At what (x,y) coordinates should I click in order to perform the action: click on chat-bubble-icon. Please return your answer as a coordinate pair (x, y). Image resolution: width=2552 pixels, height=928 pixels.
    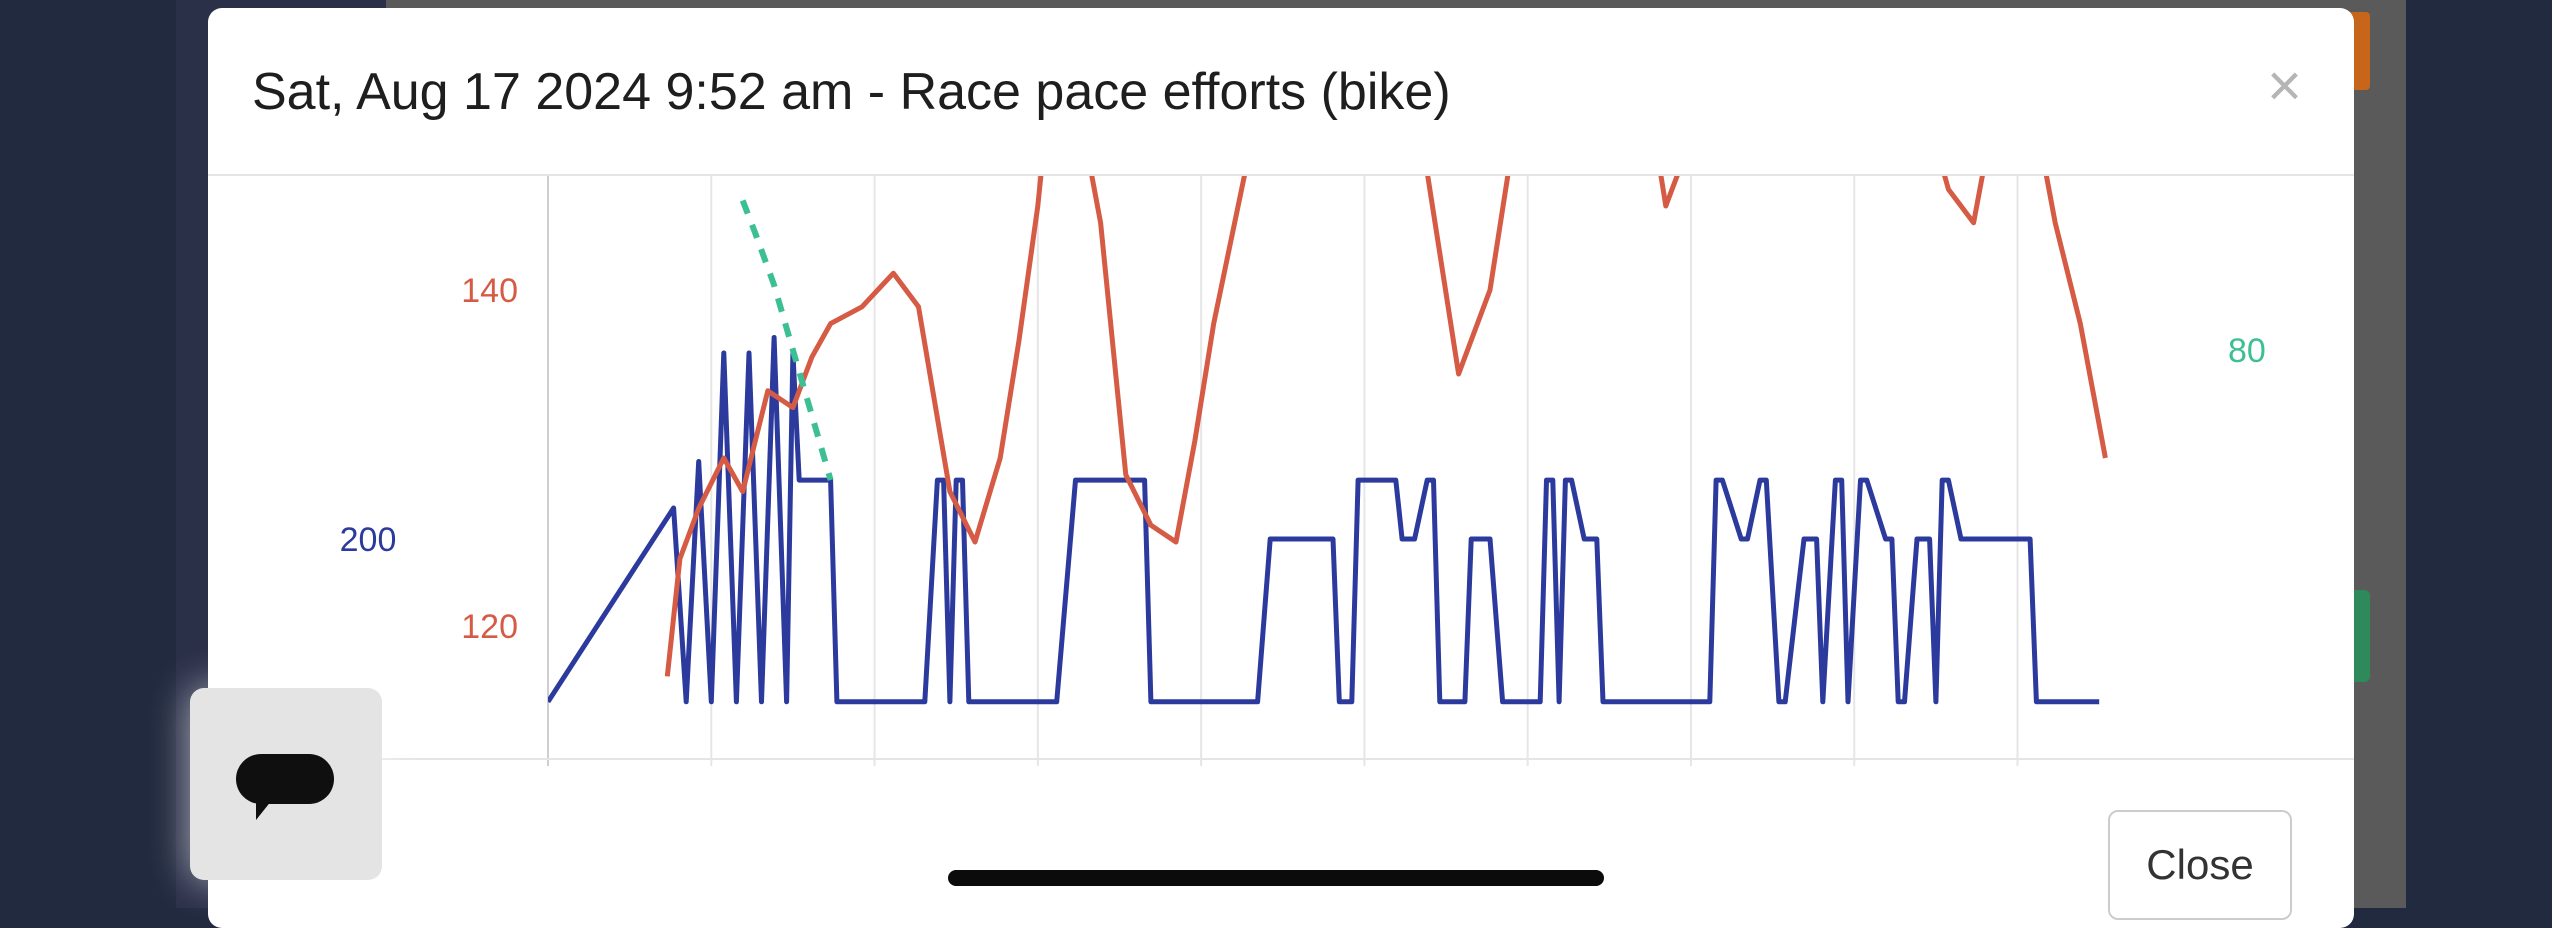
    Looking at the image, I should click on (285, 787).